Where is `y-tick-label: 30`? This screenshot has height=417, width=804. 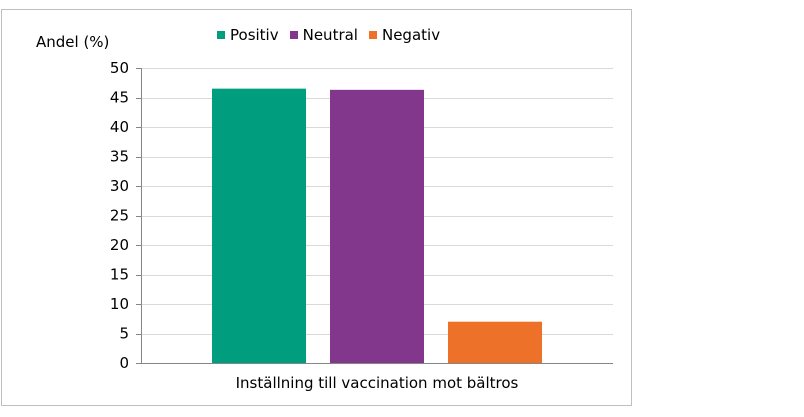 y-tick-label: 30 is located at coordinates (119, 186).